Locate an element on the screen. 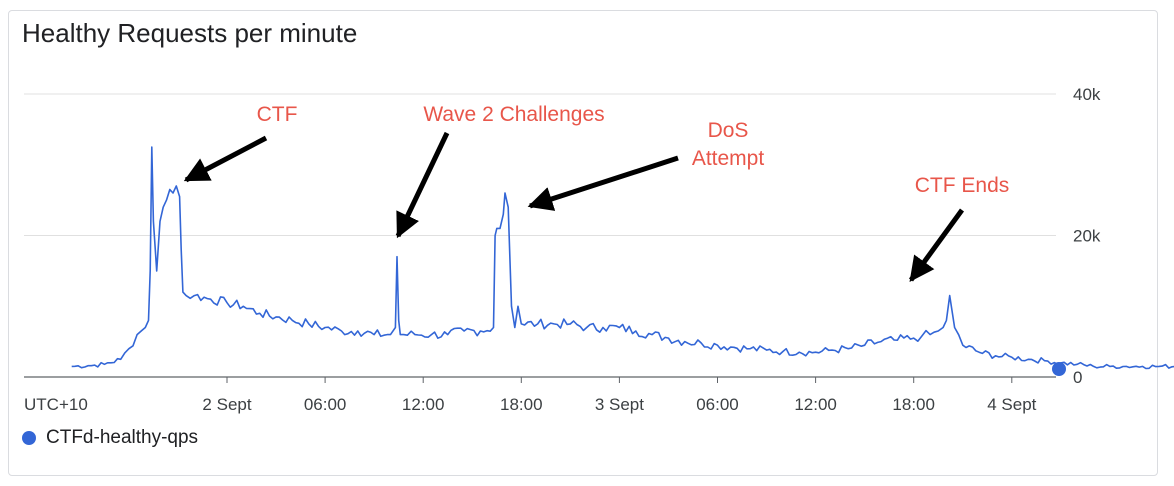 The image size is (1174, 486). x-tick-label-0: 2 Sept is located at coordinates (226, 404).